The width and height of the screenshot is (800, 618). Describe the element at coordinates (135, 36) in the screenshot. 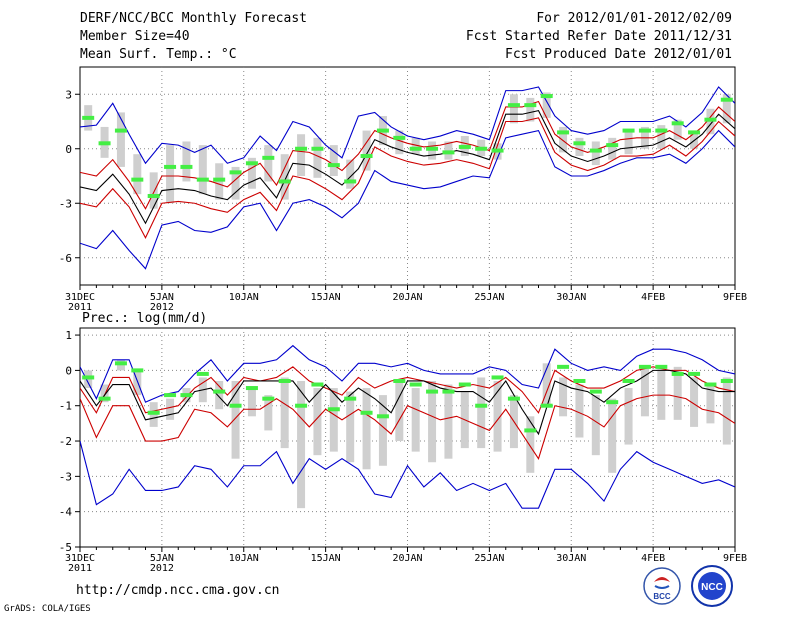

I see `member-size: Member Size=40` at that location.